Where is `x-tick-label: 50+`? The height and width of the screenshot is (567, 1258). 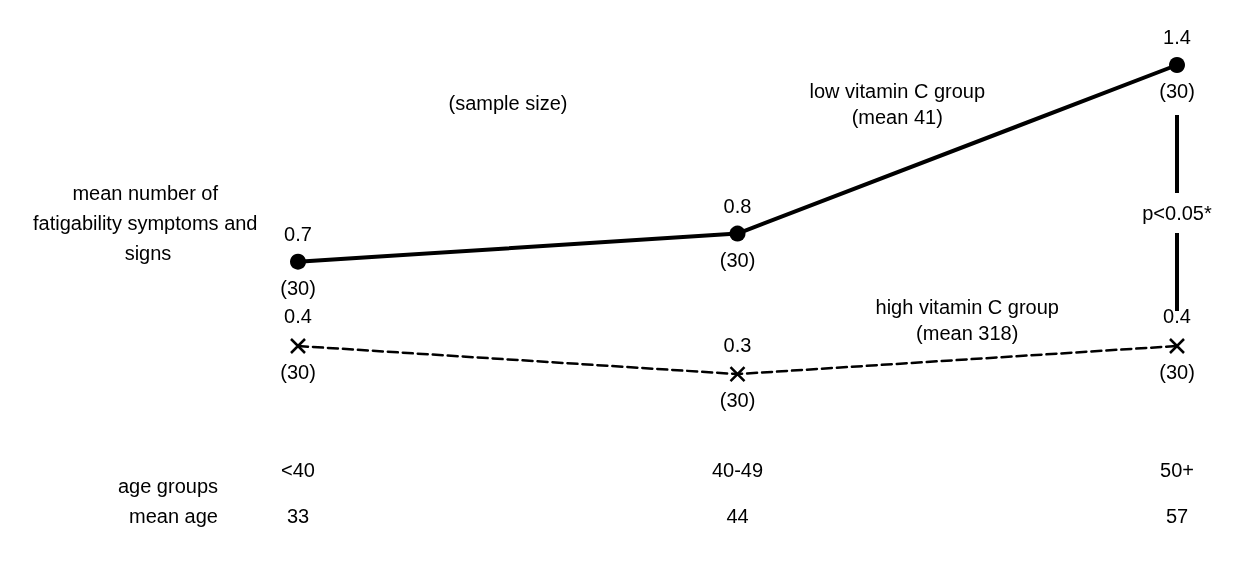
x-tick-label: 50+ is located at coordinates (1177, 470).